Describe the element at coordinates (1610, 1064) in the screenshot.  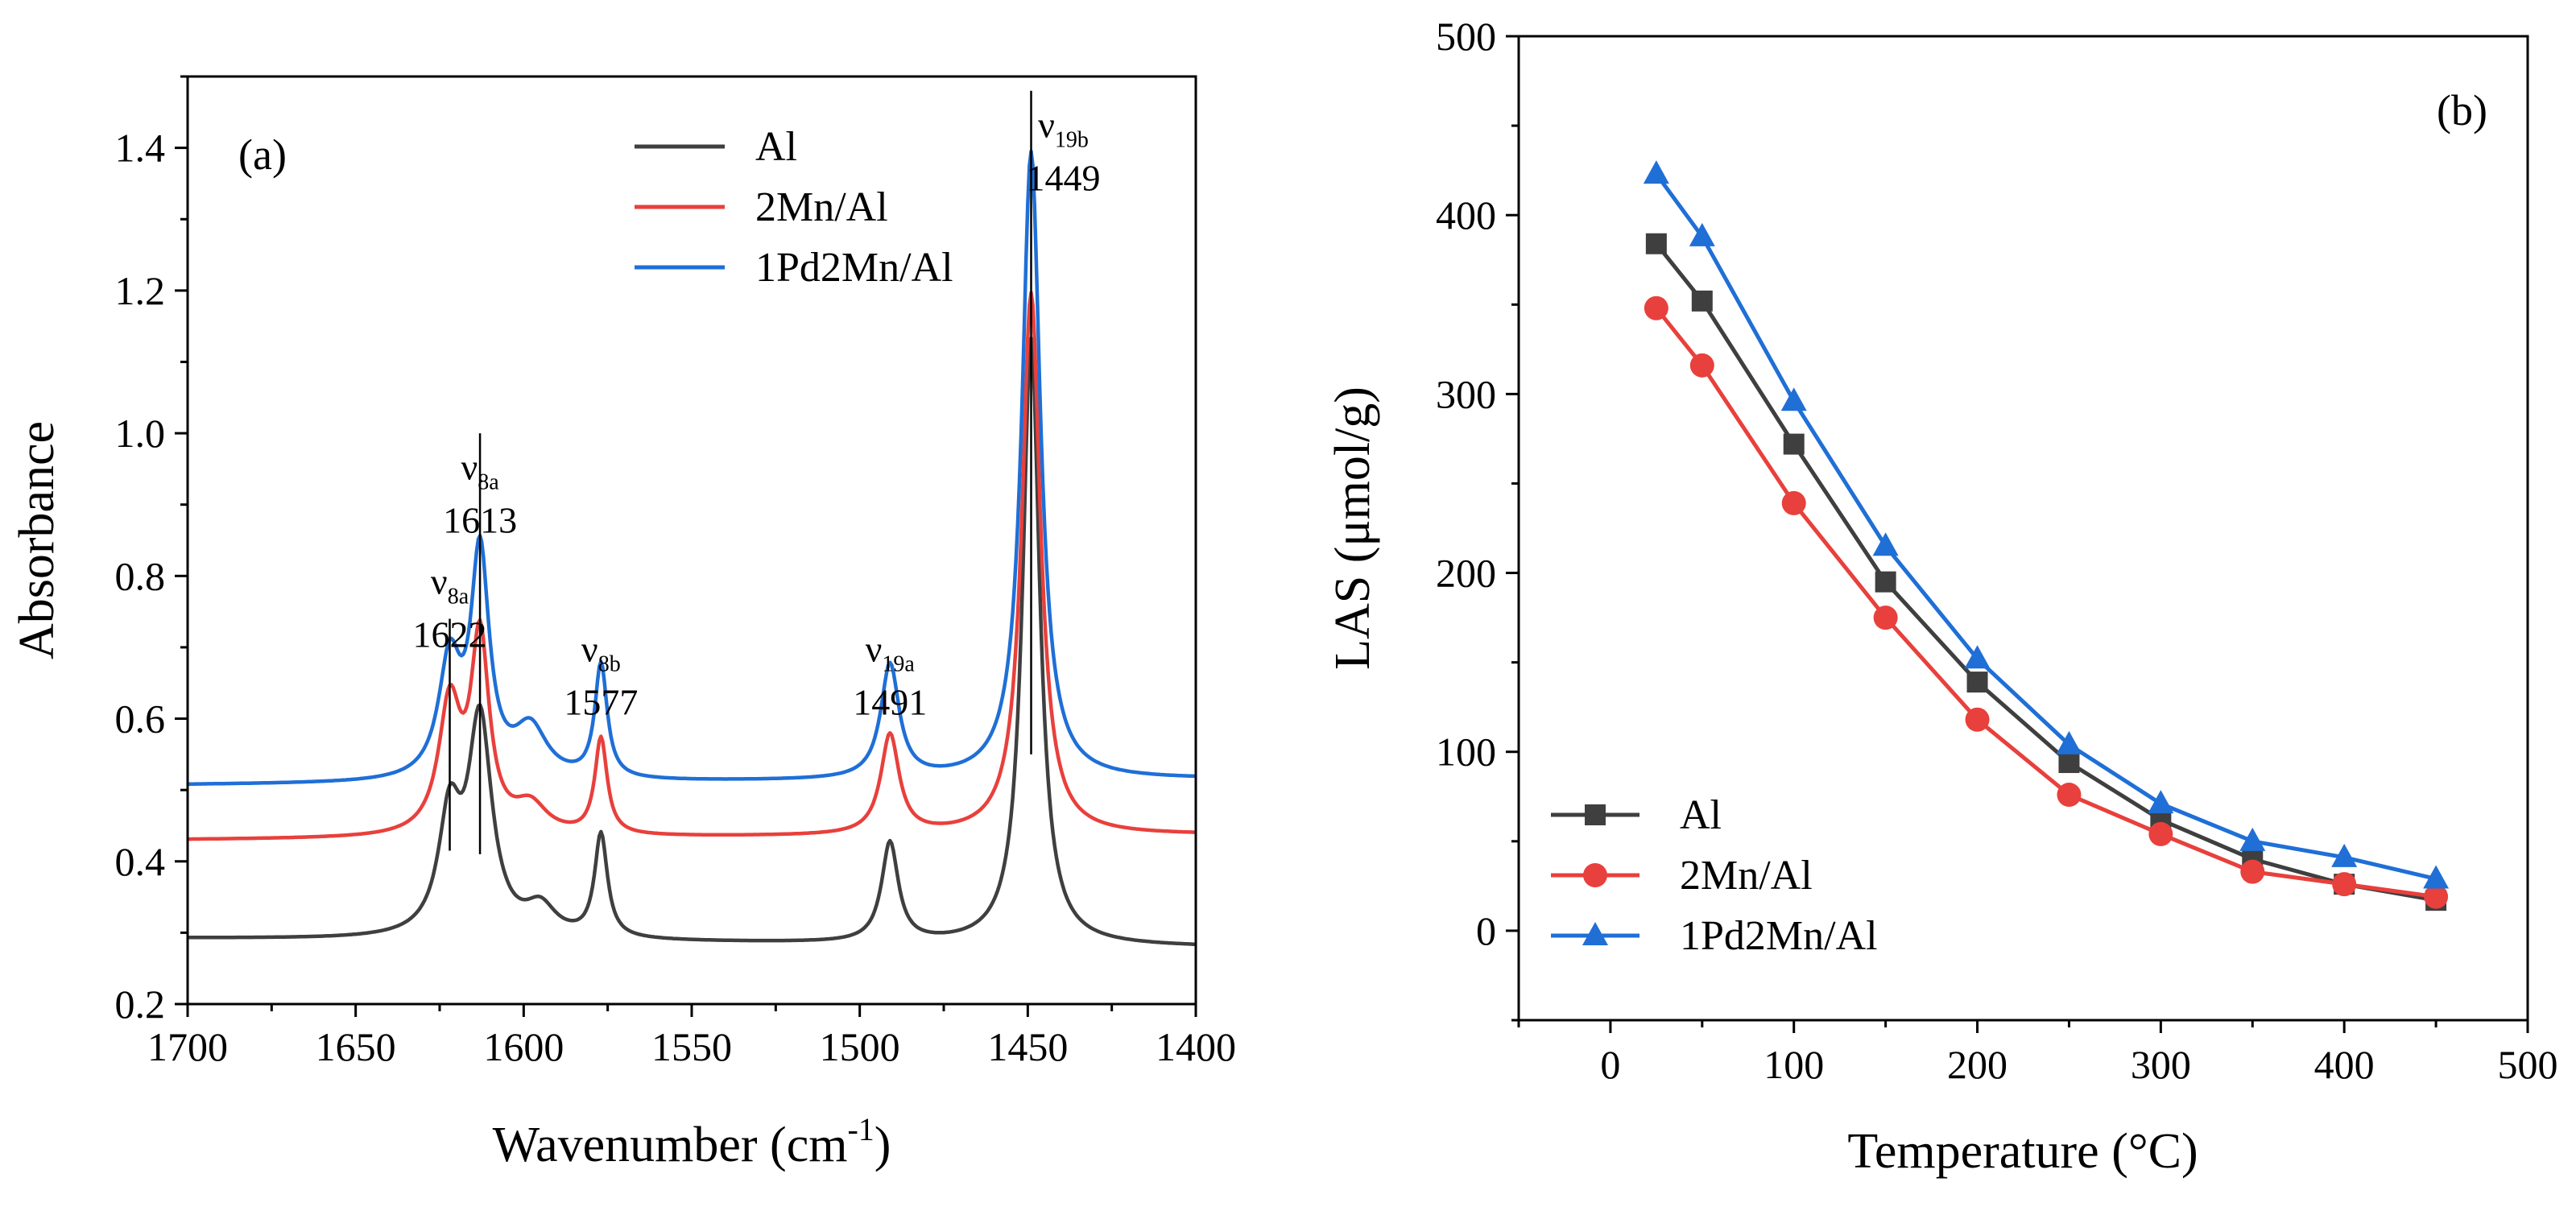
I see `x-tick-label: 0` at that location.